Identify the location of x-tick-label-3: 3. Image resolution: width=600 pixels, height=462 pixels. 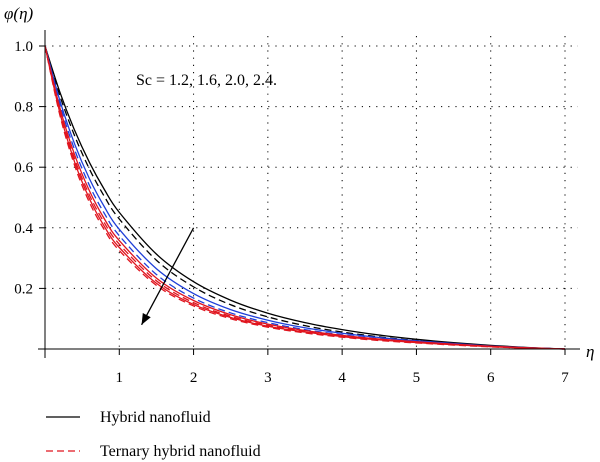
(268, 378).